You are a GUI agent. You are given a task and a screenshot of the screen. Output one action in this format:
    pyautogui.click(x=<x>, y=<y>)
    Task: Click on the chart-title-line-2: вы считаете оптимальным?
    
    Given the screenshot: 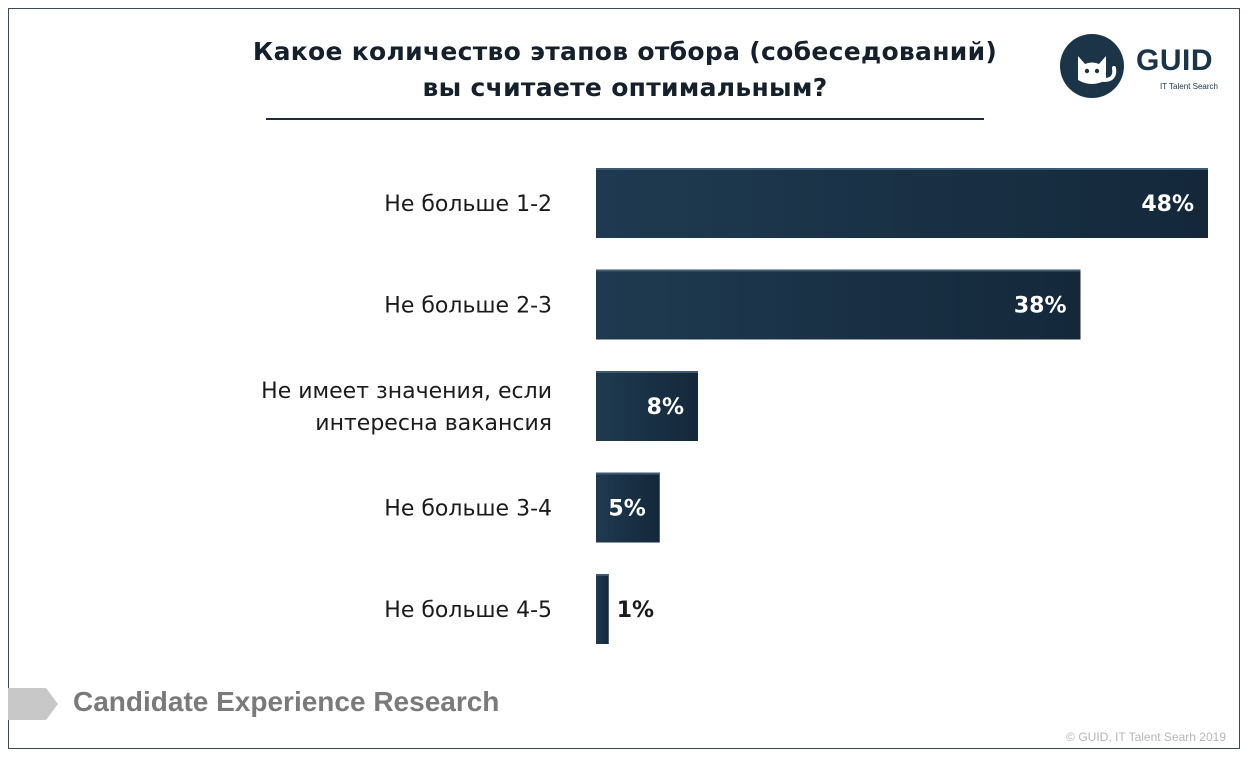 What is the action you would take?
    pyautogui.click(x=625, y=87)
    